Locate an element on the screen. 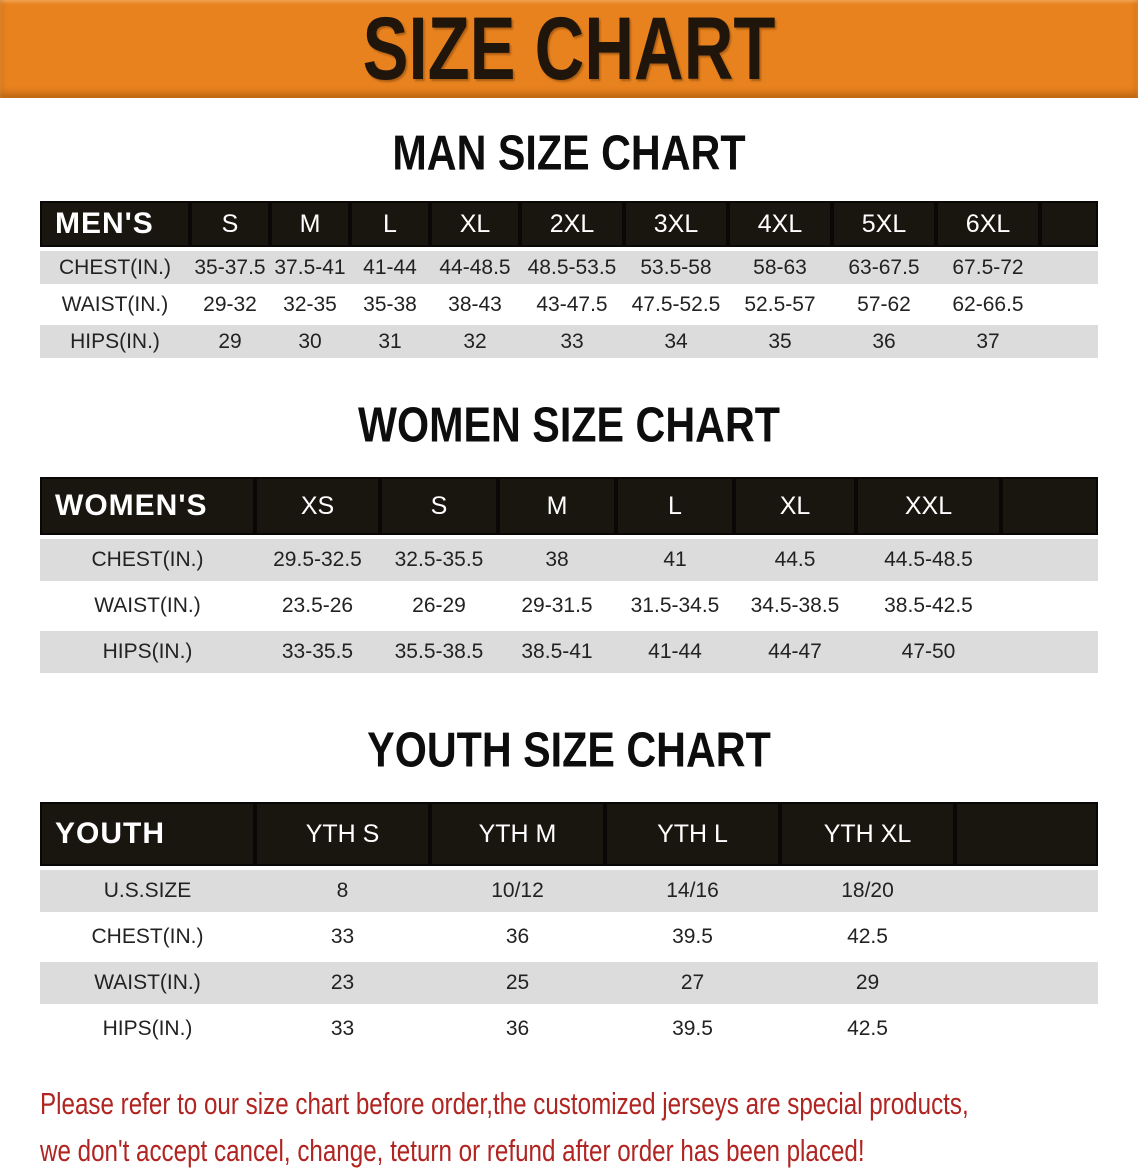 Image resolution: width=1138 pixels, height=1174 pixels. measurement-value: 27 is located at coordinates (692, 985).